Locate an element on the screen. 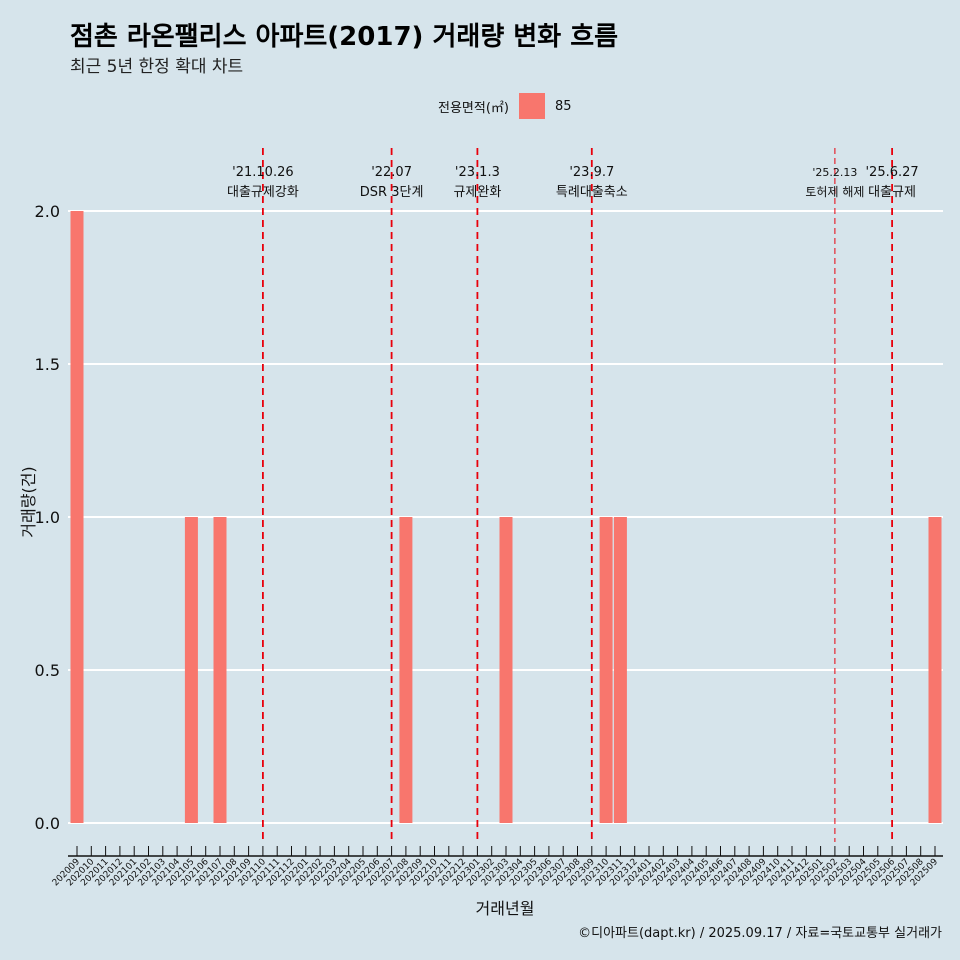 This screenshot has height=960, width=960. legend: 전용면적(㎡) 85 is located at coordinates (505, 106).